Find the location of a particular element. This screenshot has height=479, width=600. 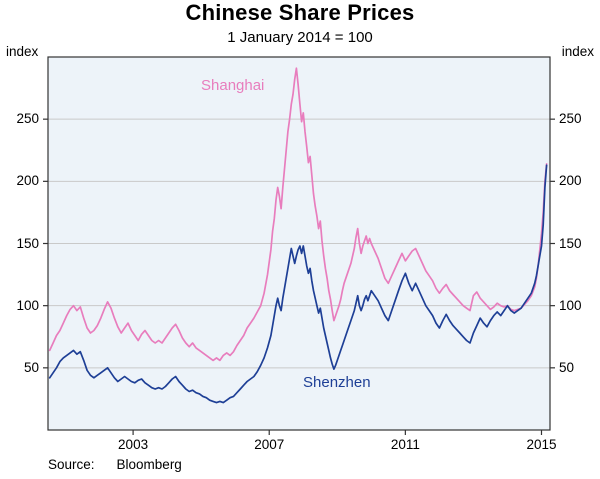

source-label: Source: is located at coordinates (71, 464).